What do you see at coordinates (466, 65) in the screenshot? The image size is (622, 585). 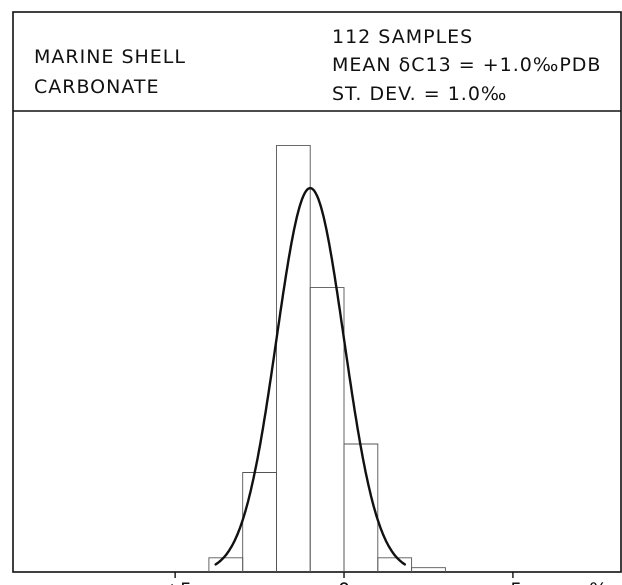 I see `header-mean: MEAN δC13 = +1.0‰PDB` at bounding box center [466, 65].